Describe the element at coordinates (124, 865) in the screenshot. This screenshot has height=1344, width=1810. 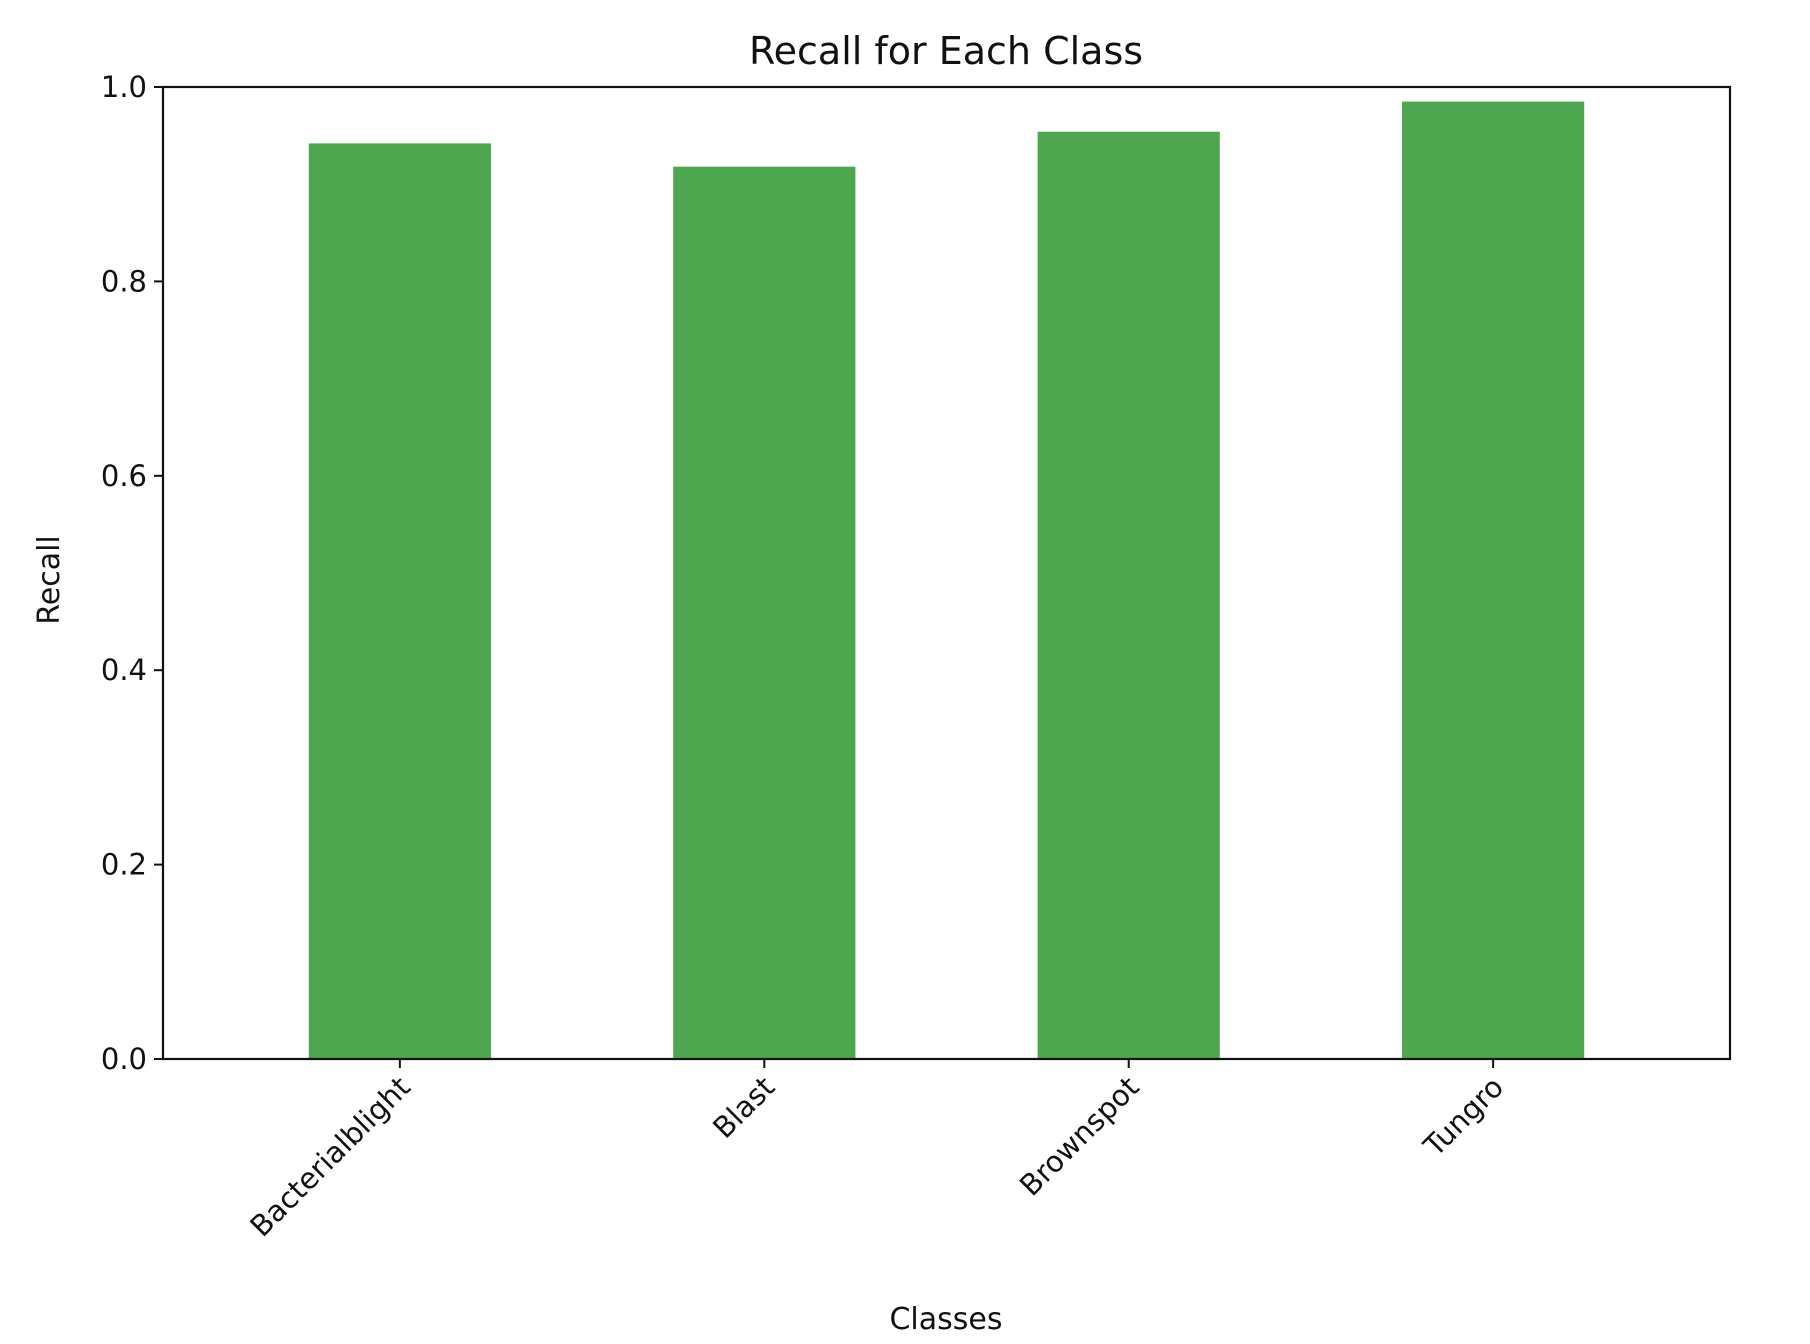
I see `y-tick-label: 0.2` at that location.